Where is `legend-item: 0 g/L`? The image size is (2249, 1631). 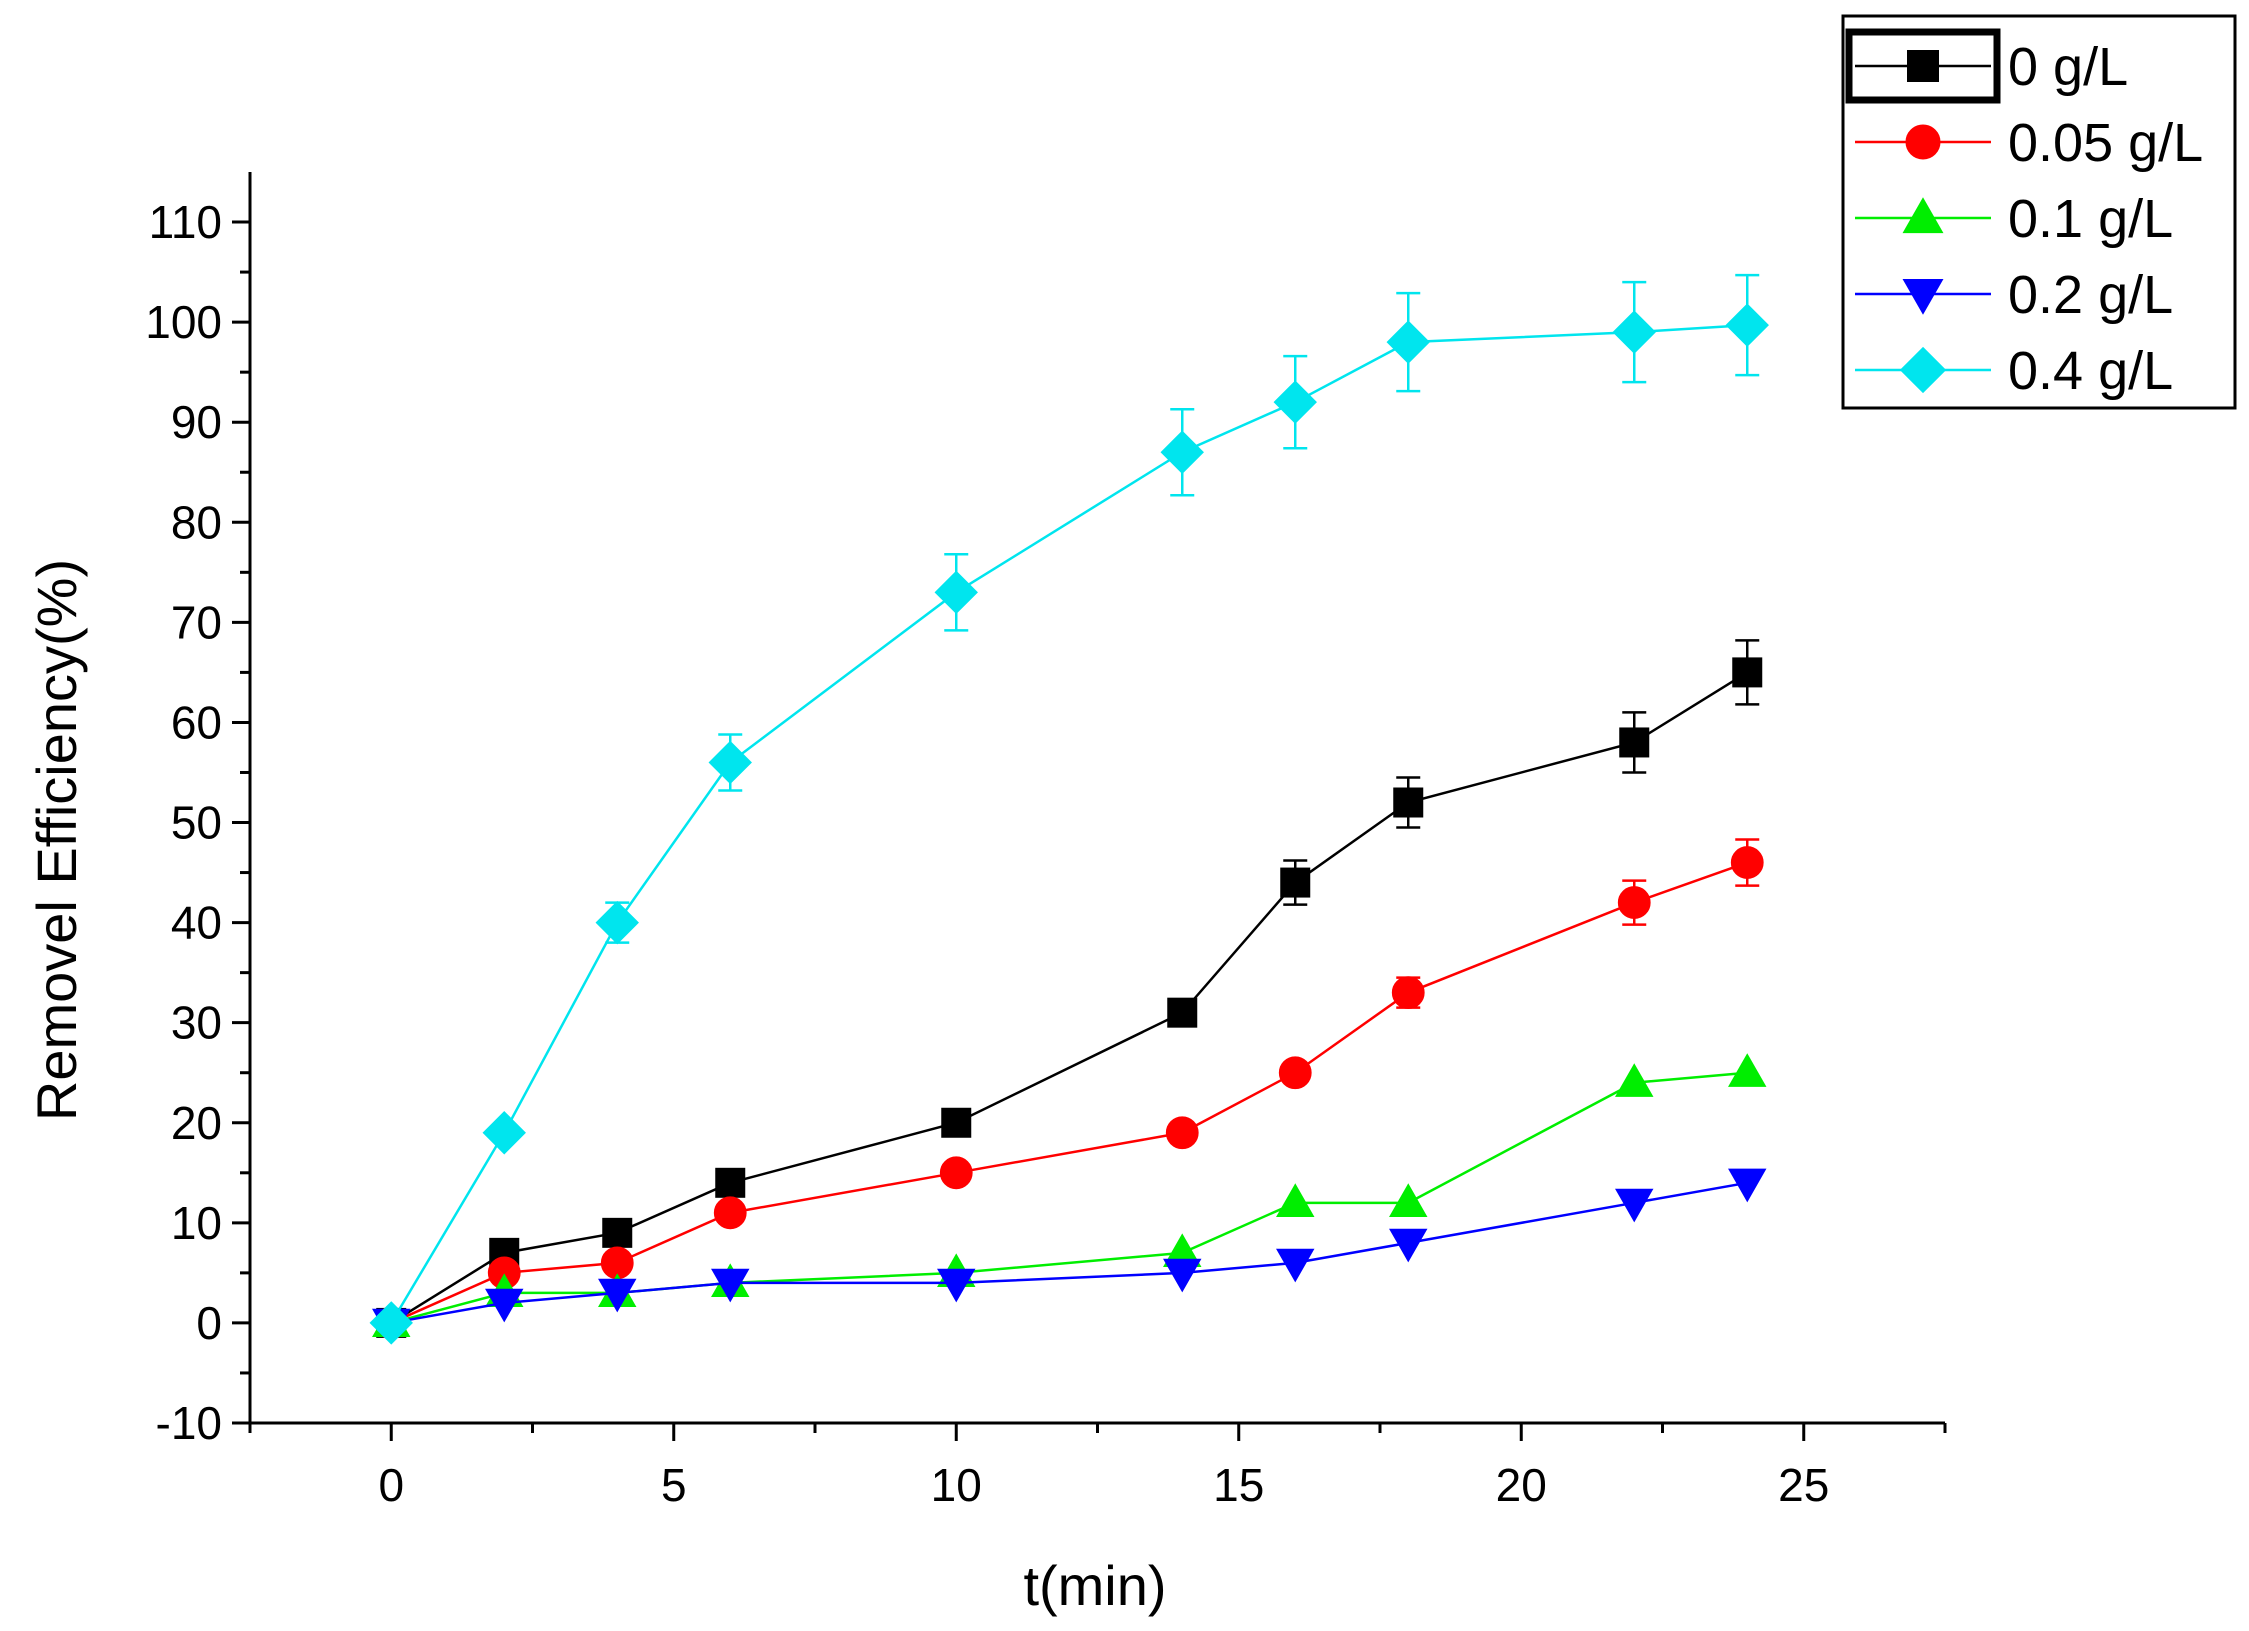 legend-item: 0 g/L is located at coordinates (1991, 67).